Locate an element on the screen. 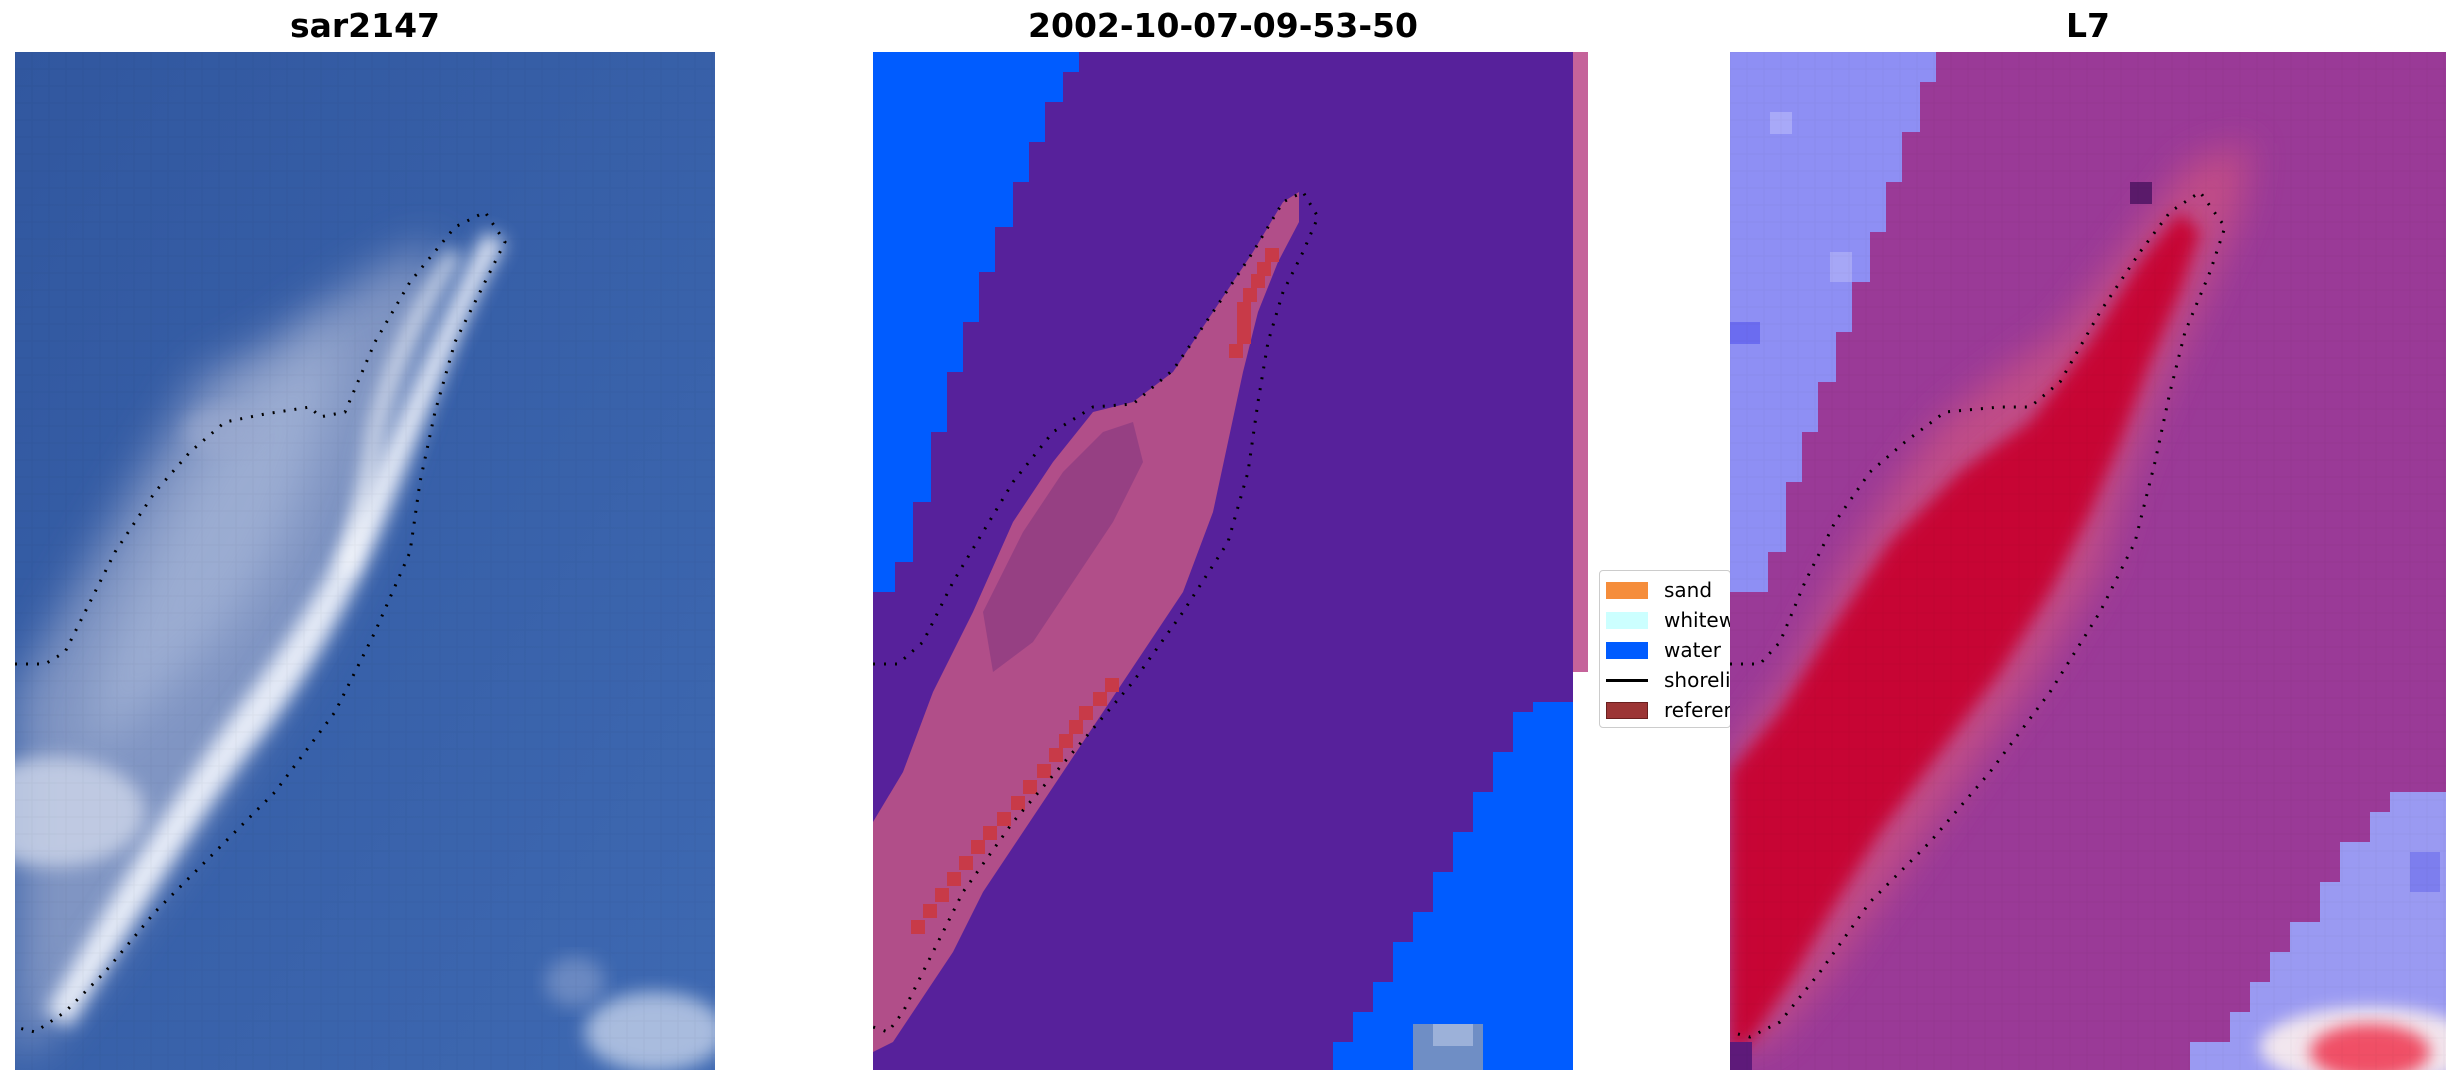 Image resolution: width=2460 pixels, height=1084 pixels. legend-item-water: water is located at coordinates (1663, 650).